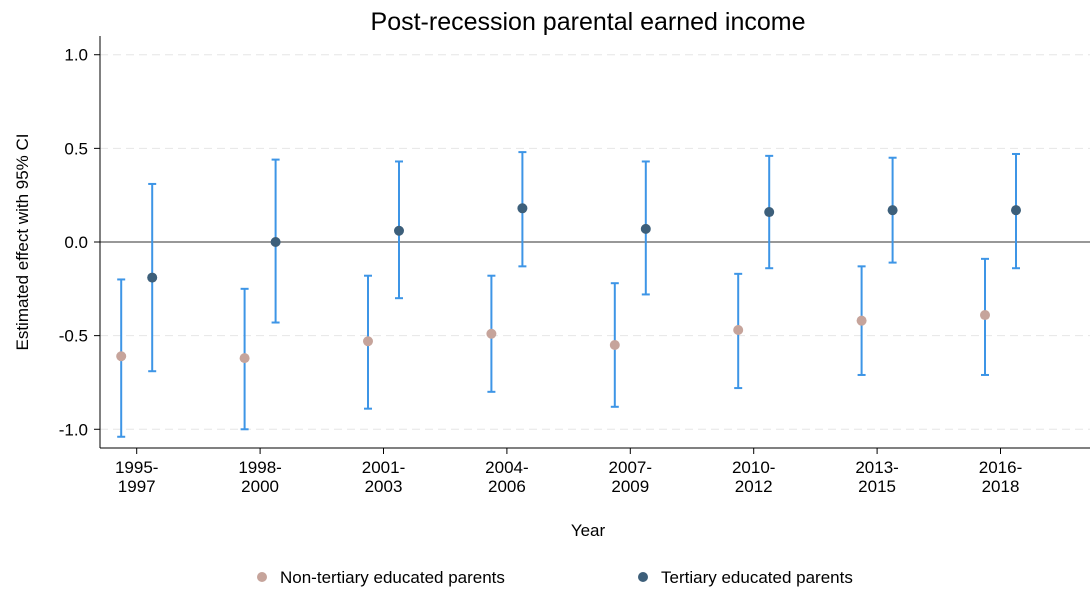 This screenshot has width=1090, height=593. What do you see at coordinates (754, 486) in the screenshot?
I see `x-tick-label-line: 2012` at bounding box center [754, 486].